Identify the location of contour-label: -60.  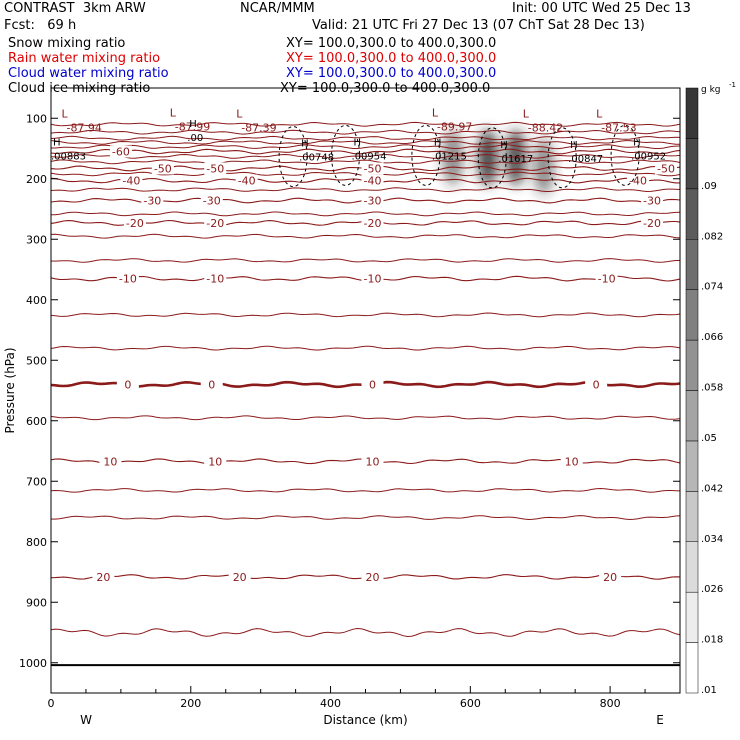
(121, 152).